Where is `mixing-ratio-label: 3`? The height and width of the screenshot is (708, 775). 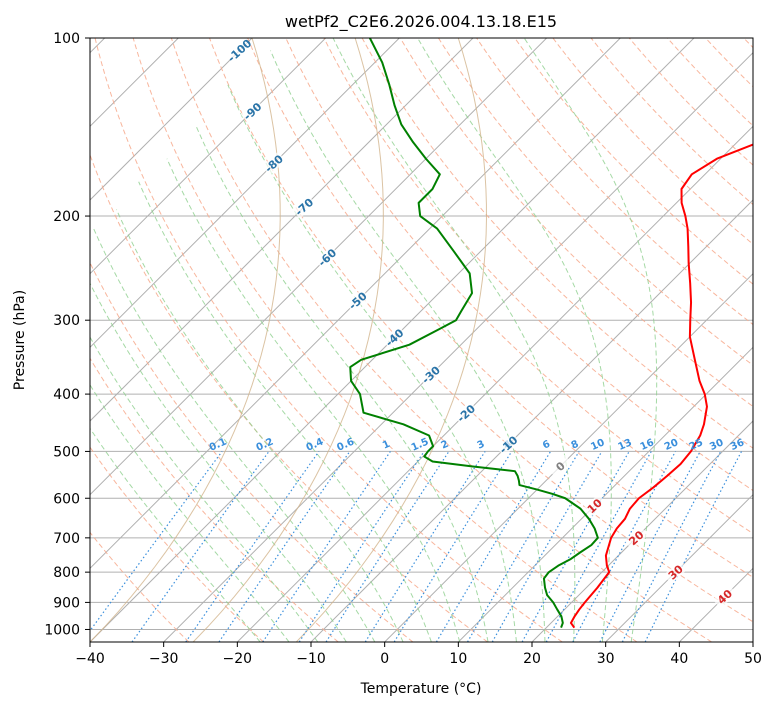
mixing-ratio-label: 3 is located at coordinates (481, 445).